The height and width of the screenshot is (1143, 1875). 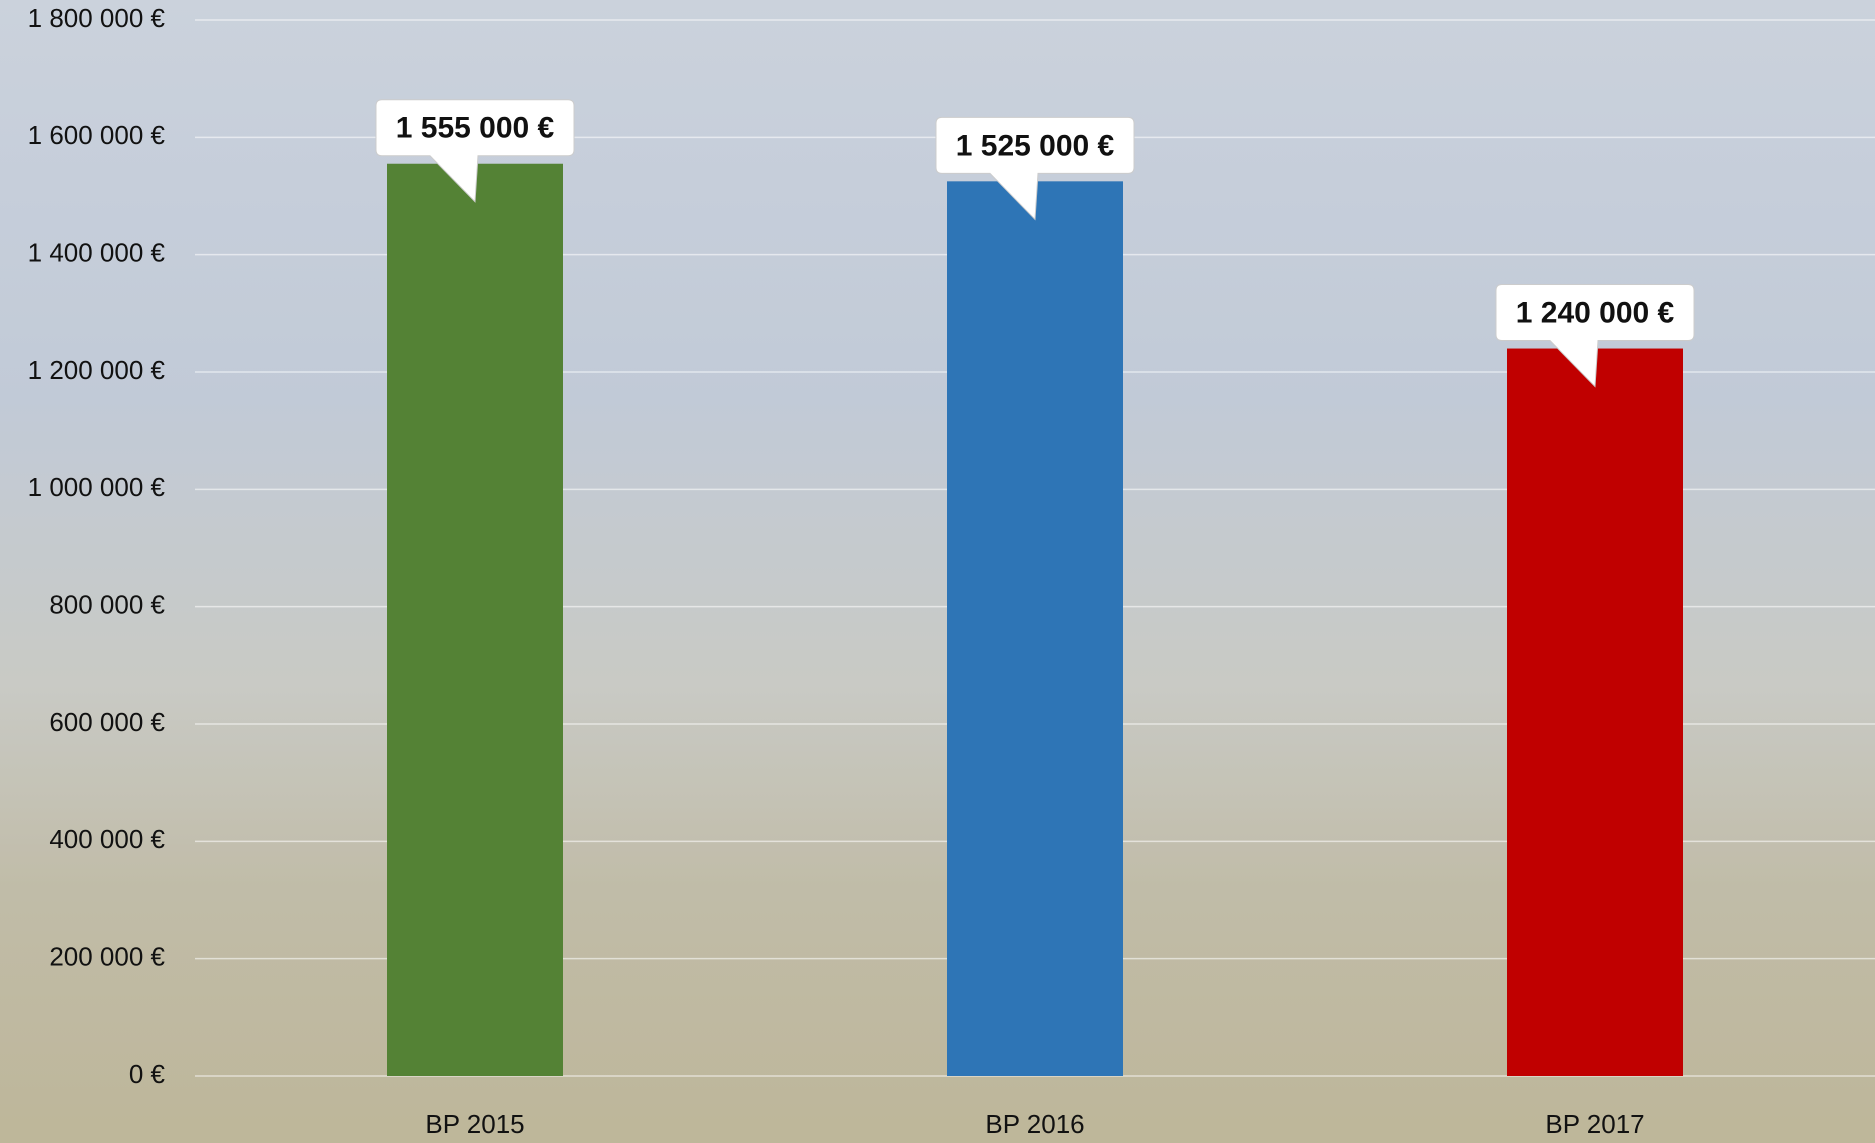 I want to click on y-tick-label: 1 800 000 €, so click(x=97, y=18).